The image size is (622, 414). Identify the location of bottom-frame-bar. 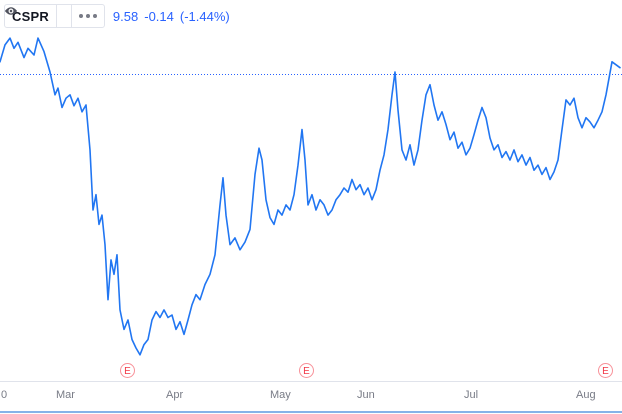
(311, 412).